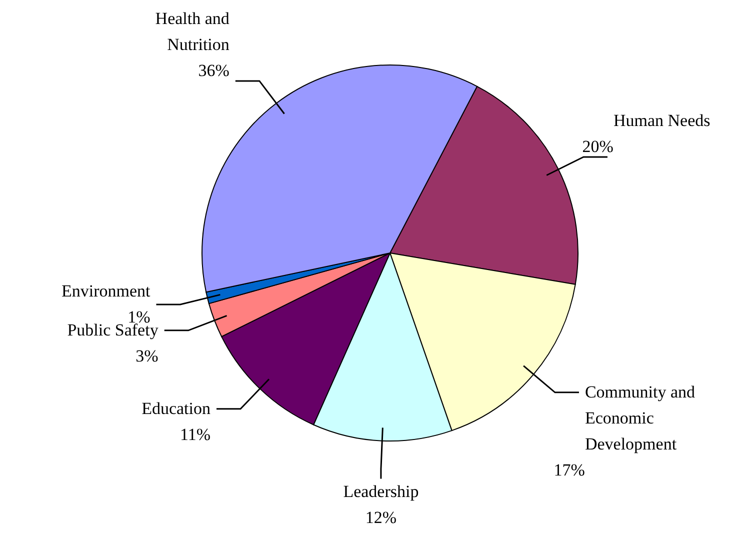  I want to click on data-label: 11%, so click(195, 434).